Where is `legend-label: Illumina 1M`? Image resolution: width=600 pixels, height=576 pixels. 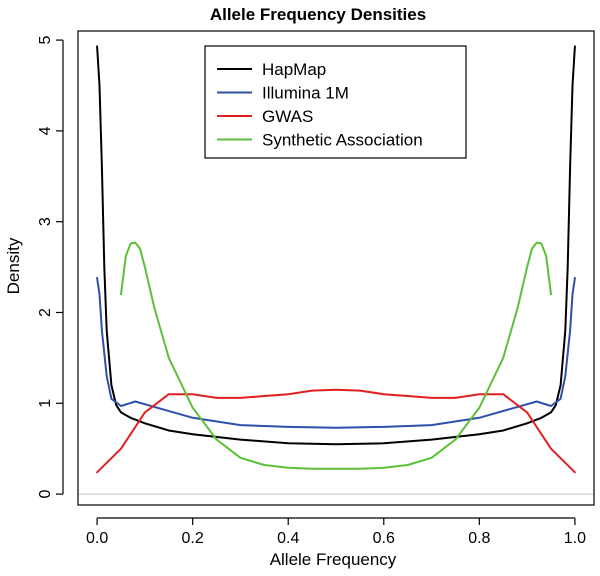
legend-label: Illumina 1M is located at coordinates (305, 93).